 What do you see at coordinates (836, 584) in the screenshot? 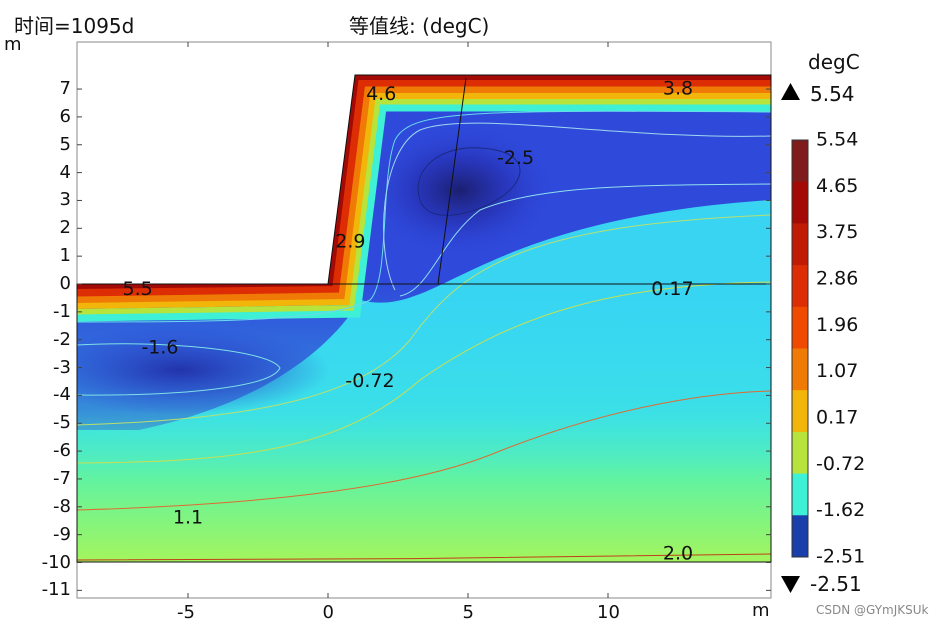
I see `colorbar-min-label: -2.51` at bounding box center [836, 584].